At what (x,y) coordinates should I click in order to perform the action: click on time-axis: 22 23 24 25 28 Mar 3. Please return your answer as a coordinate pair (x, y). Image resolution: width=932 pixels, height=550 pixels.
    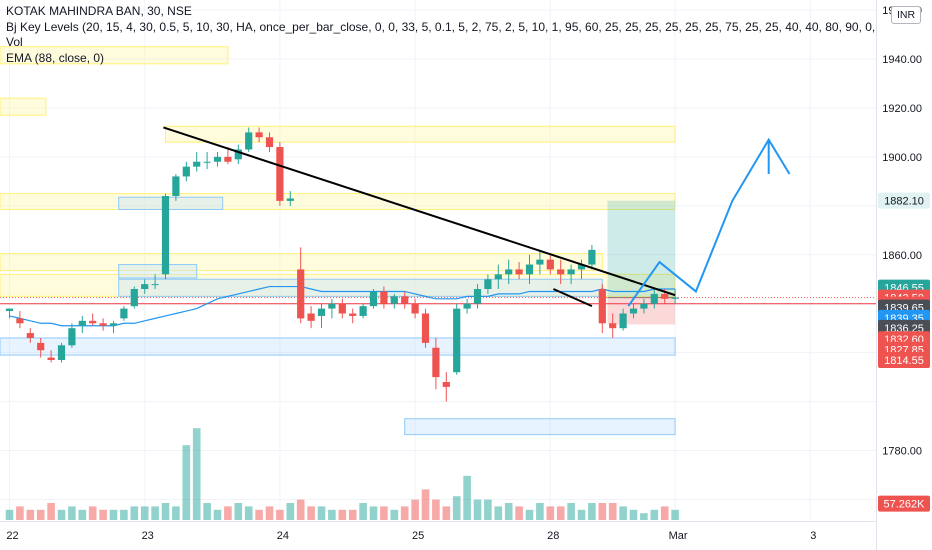
    Looking at the image, I should click on (438, 535).